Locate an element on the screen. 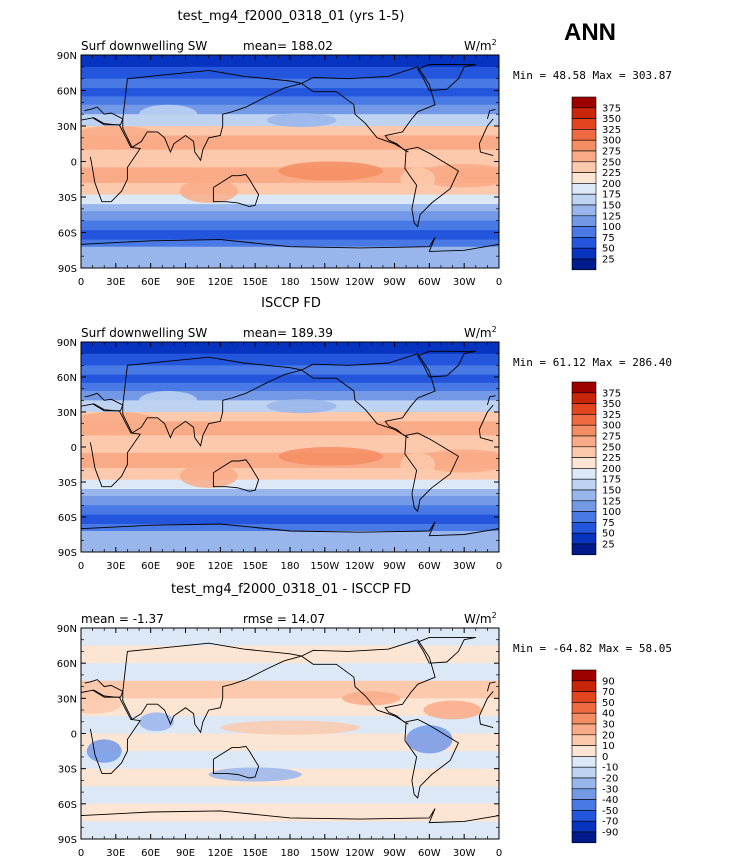 This screenshot has height=865, width=732. lon-label: 30W is located at coordinates (464, 282).